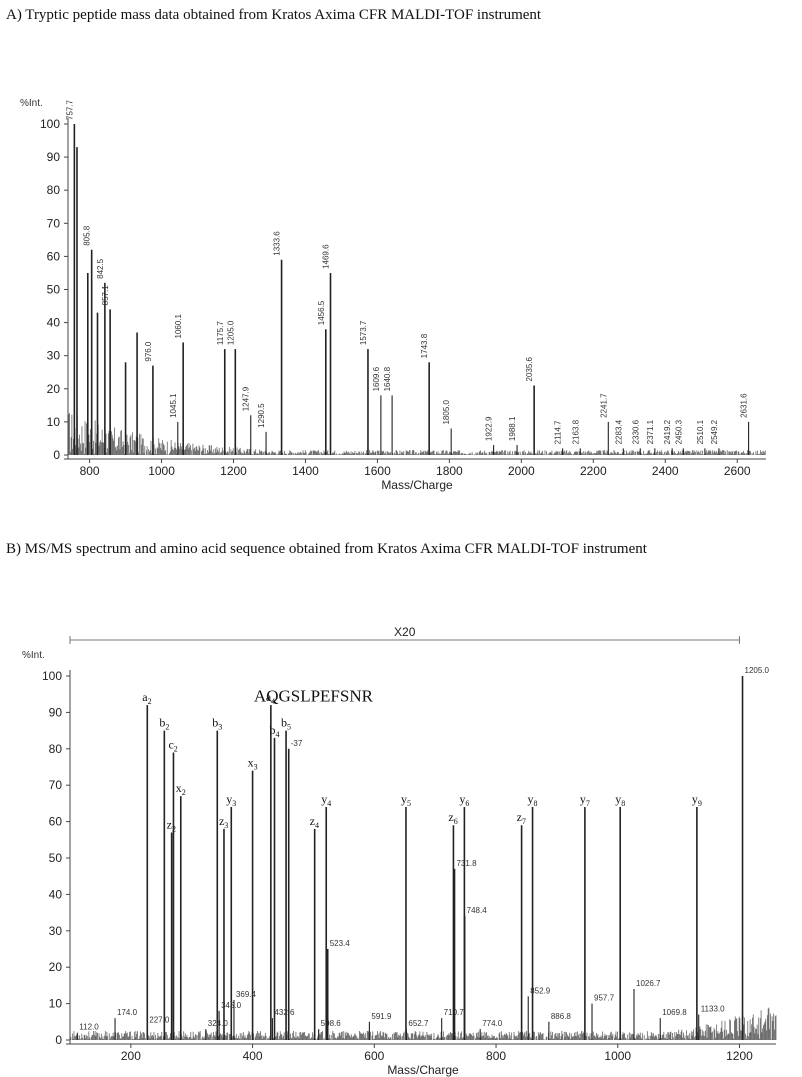 The image size is (802, 1077). Describe the element at coordinates (58, 1040) in the screenshot. I see `y-tick-label: 0` at that location.